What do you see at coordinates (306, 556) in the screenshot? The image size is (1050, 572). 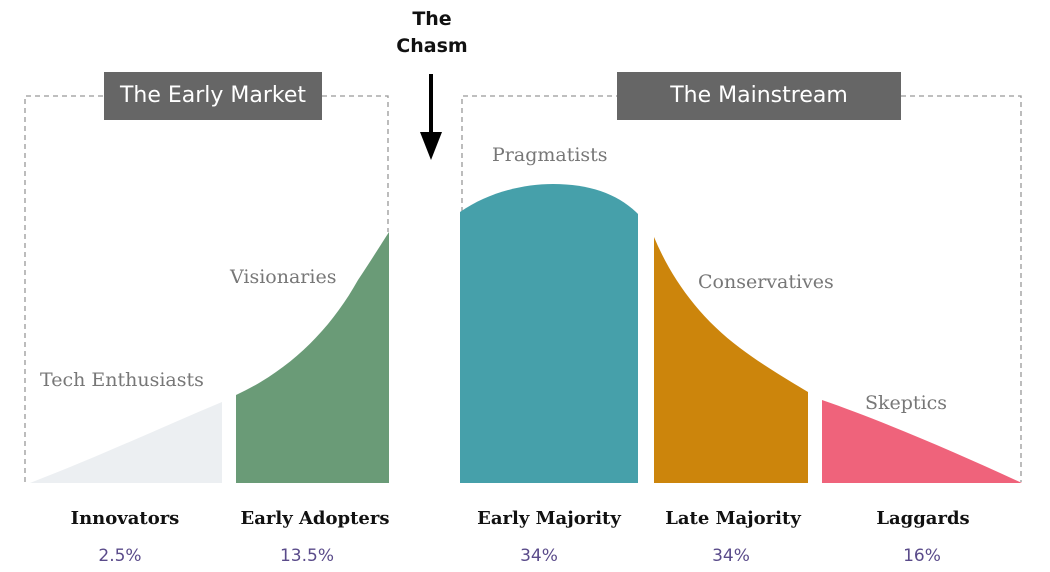 I see `early-adopters-percent: 13.5%` at bounding box center [306, 556].